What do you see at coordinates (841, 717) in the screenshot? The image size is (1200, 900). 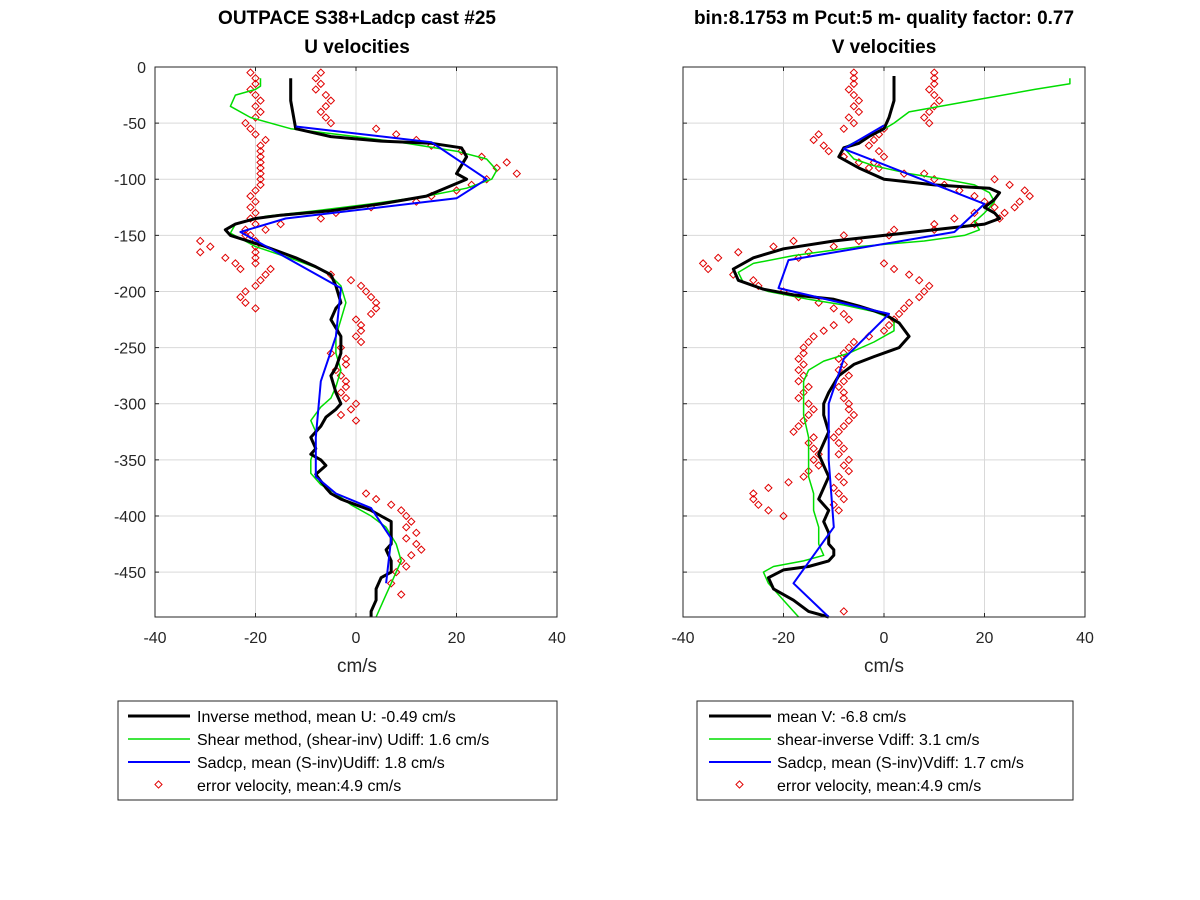 I see `legend-meanv-label: mean V: -6.8 cm/s` at bounding box center [841, 717].